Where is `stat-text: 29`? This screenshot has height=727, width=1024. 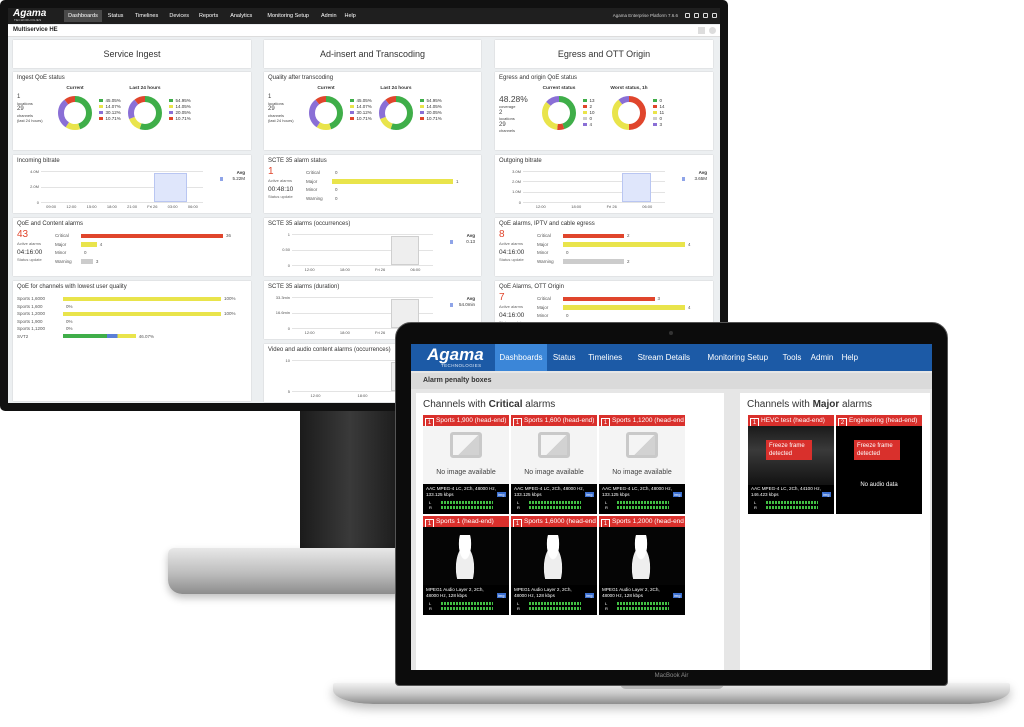
stat-text: 29 is located at coordinates (502, 124).